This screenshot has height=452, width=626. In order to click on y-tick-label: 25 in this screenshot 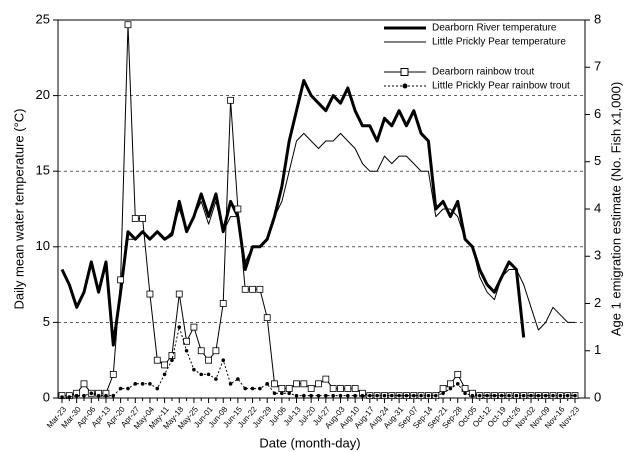, I will do `click(43, 18)`.